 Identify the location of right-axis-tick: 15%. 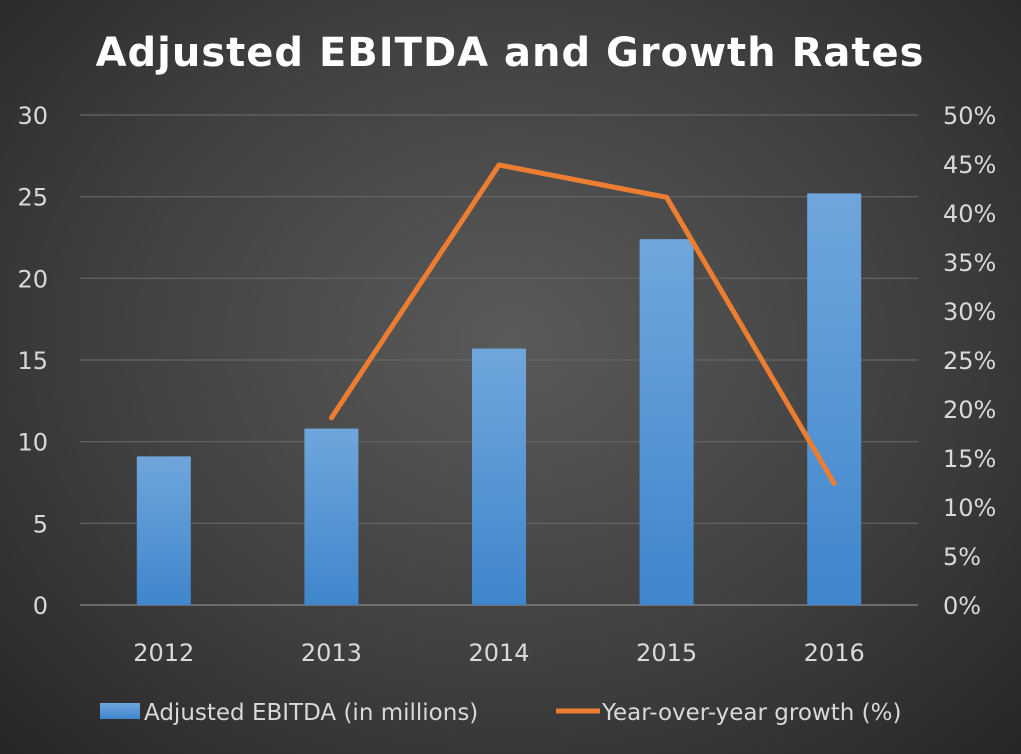
(969, 459).